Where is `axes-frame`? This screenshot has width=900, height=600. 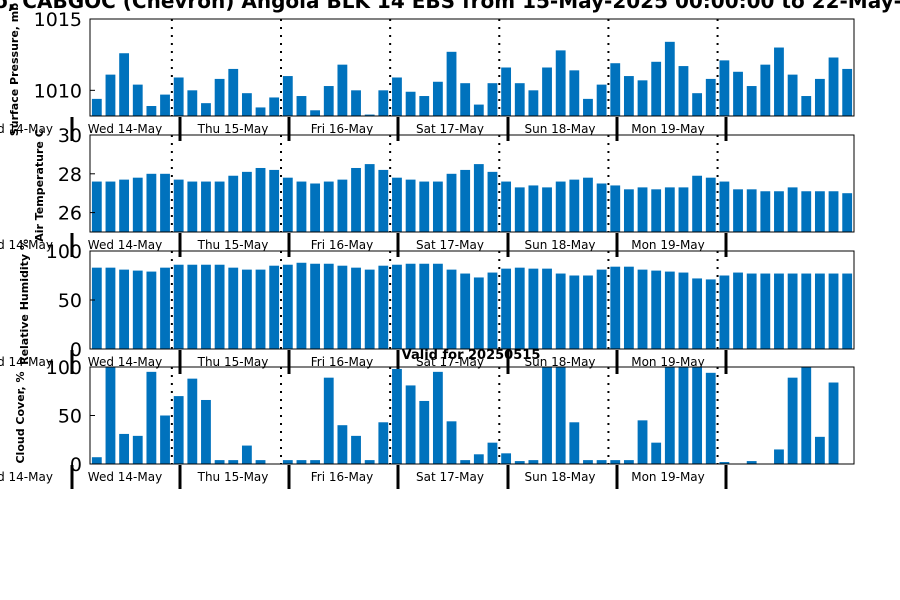 axes-frame is located at coordinates (472, 67).